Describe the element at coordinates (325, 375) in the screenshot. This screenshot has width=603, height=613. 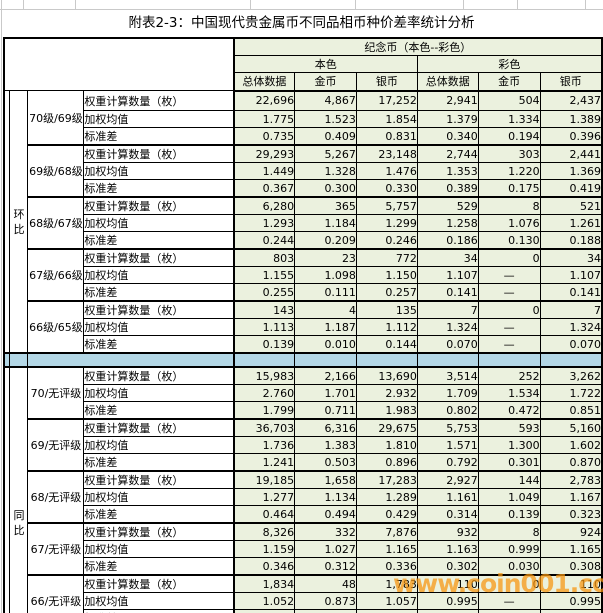
I see `value-cell: 2,166` at that location.